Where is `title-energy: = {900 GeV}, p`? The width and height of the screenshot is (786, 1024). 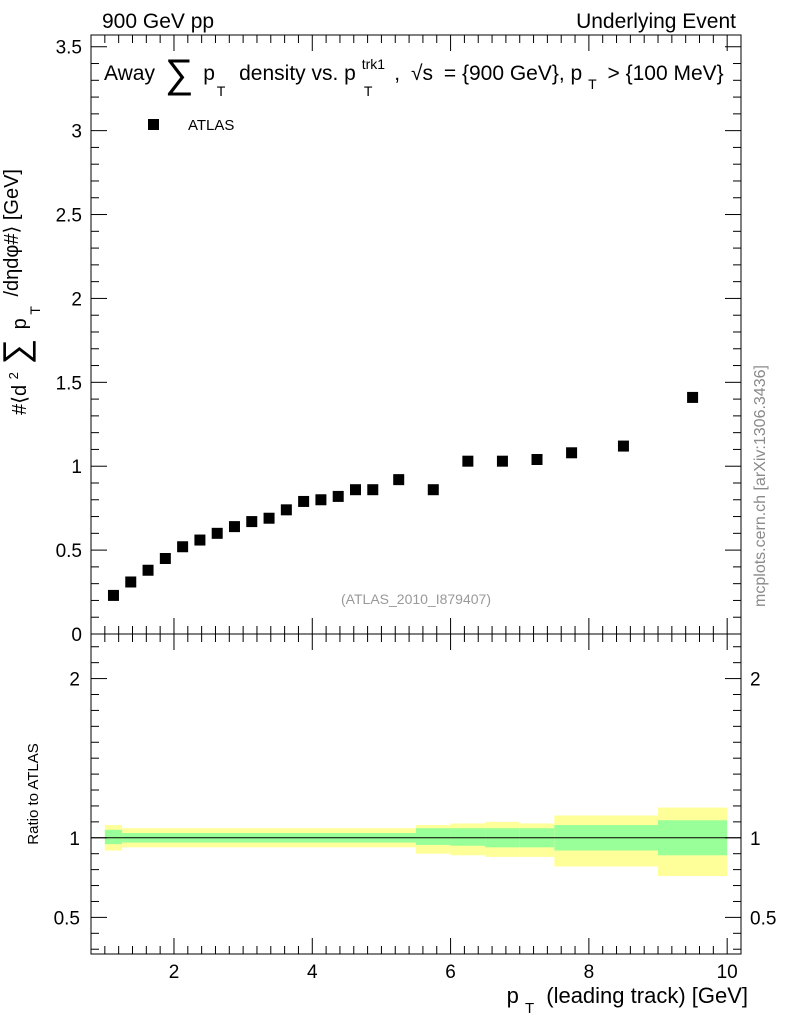
title-energy: = {900 GeV}, p is located at coordinates (513, 73).